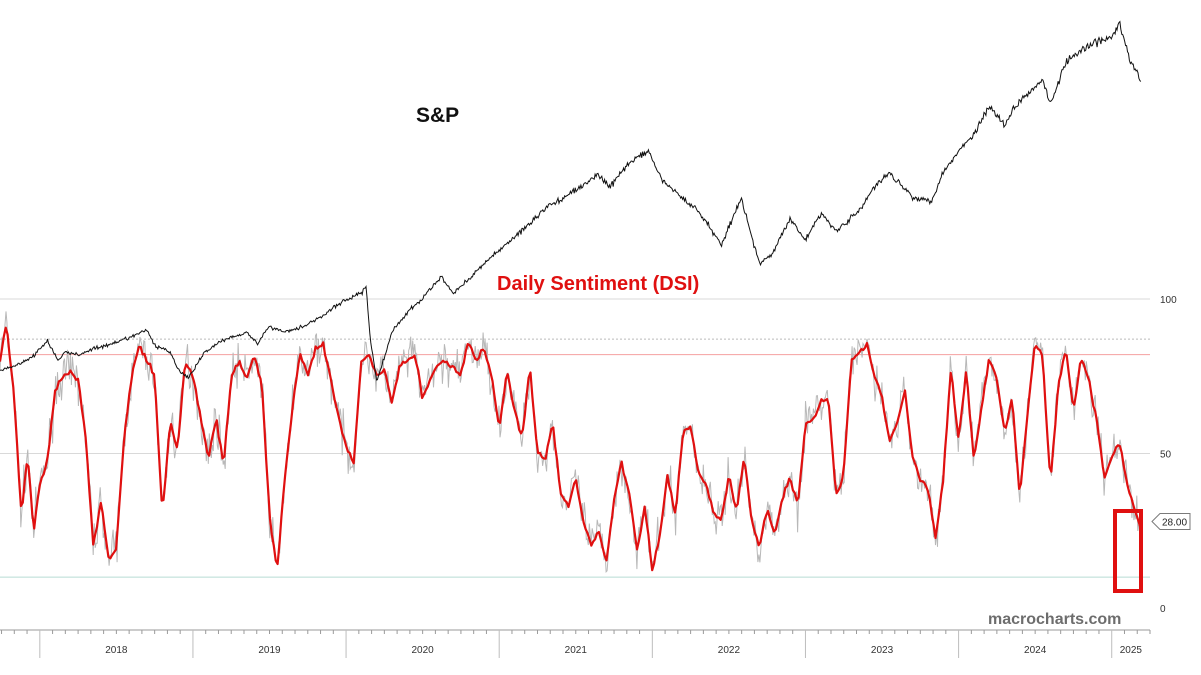  What do you see at coordinates (1163, 609) in the screenshot?
I see `y-tick-label-0: 0` at bounding box center [1163, 609].